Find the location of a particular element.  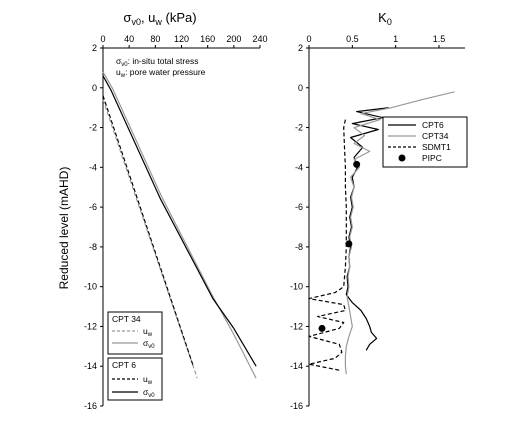

legend-cpt34-box is located at coordinates (135, 333).